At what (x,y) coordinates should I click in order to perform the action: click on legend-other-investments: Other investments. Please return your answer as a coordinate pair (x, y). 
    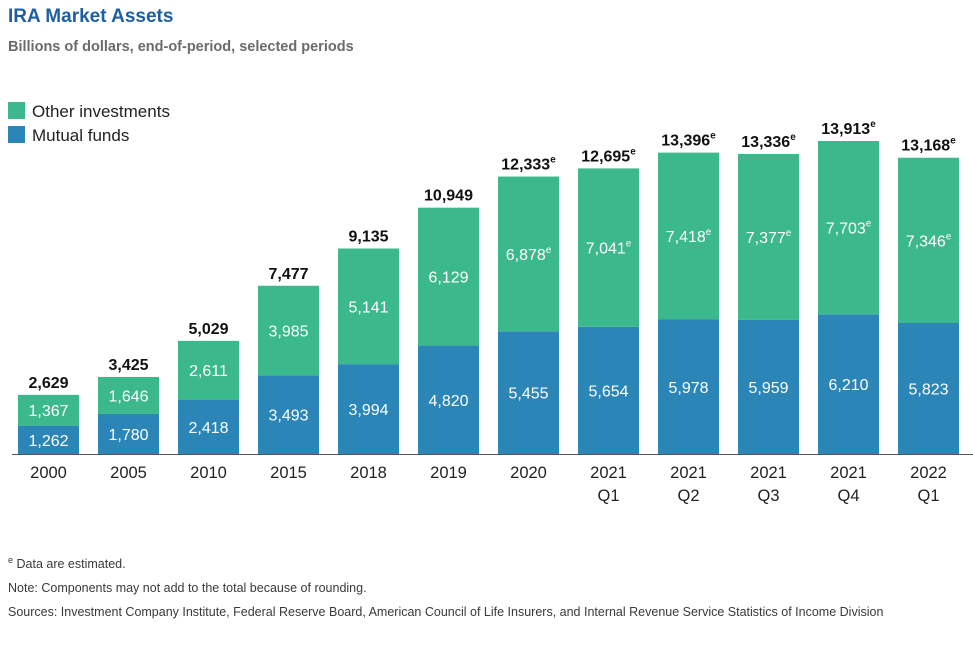
    Looking at the image, I should click on (89, 111).